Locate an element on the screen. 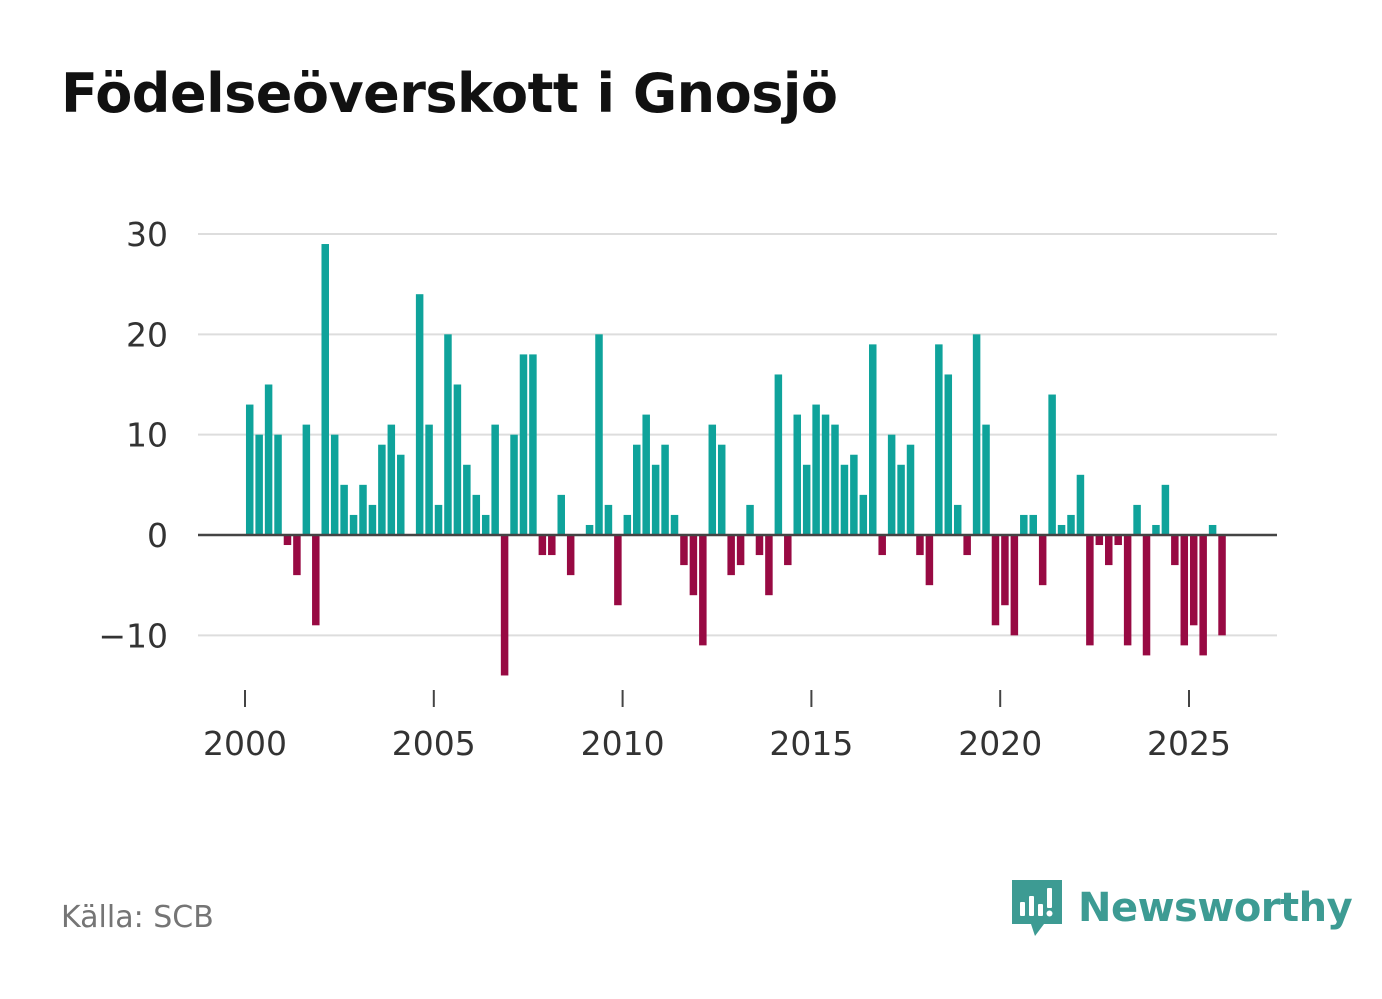 The height and width of the screenshot is (999, 1382). x-tick-label: 2020 is located at coordinates (1000, 743).